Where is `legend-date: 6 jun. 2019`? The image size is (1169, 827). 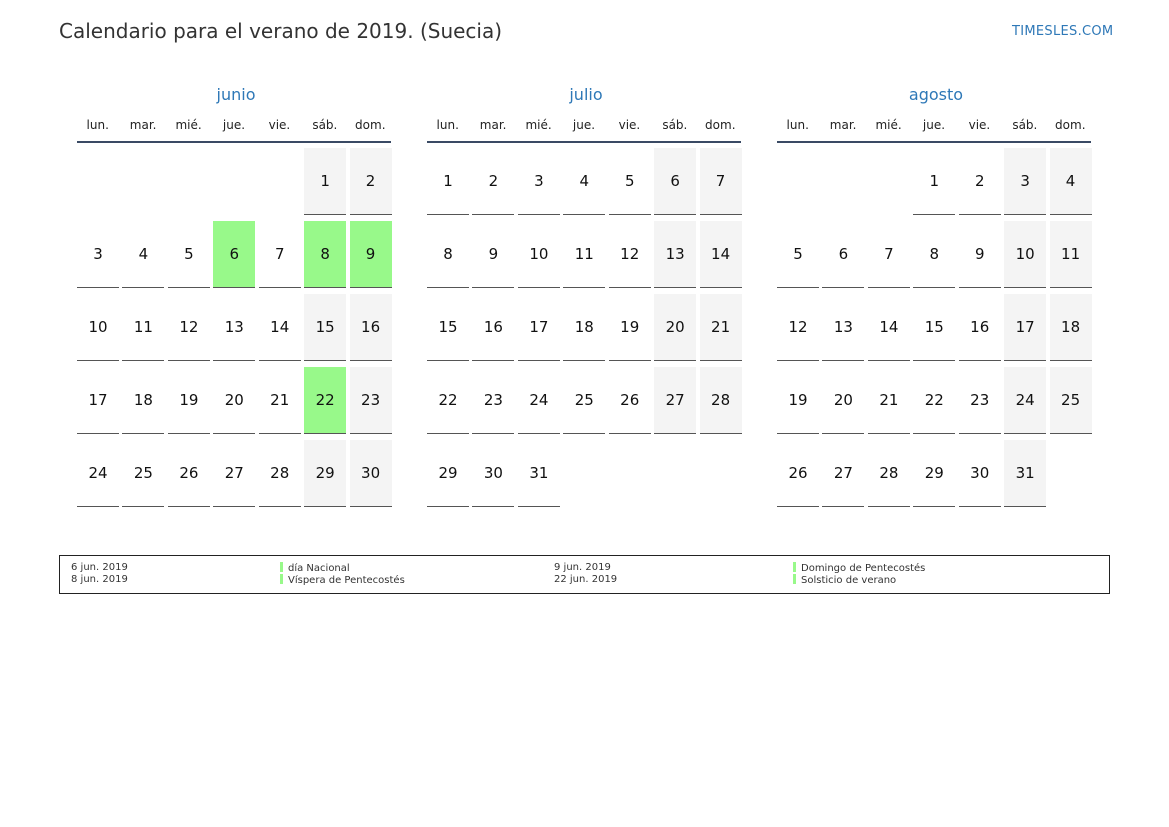
legend-date: 6 jun. 2019 is located at coordinates (99, 567).